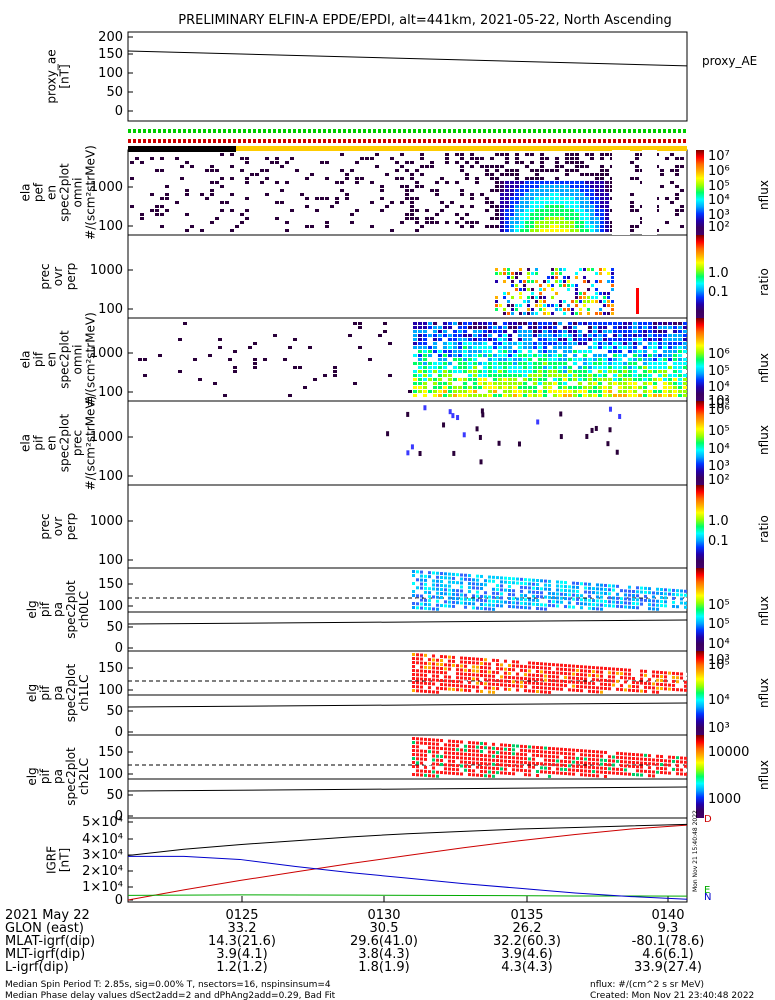  What do you see at coordinates (234, 131) in the screenshot?
I see `flag-green` at bounding box center [234, 131].